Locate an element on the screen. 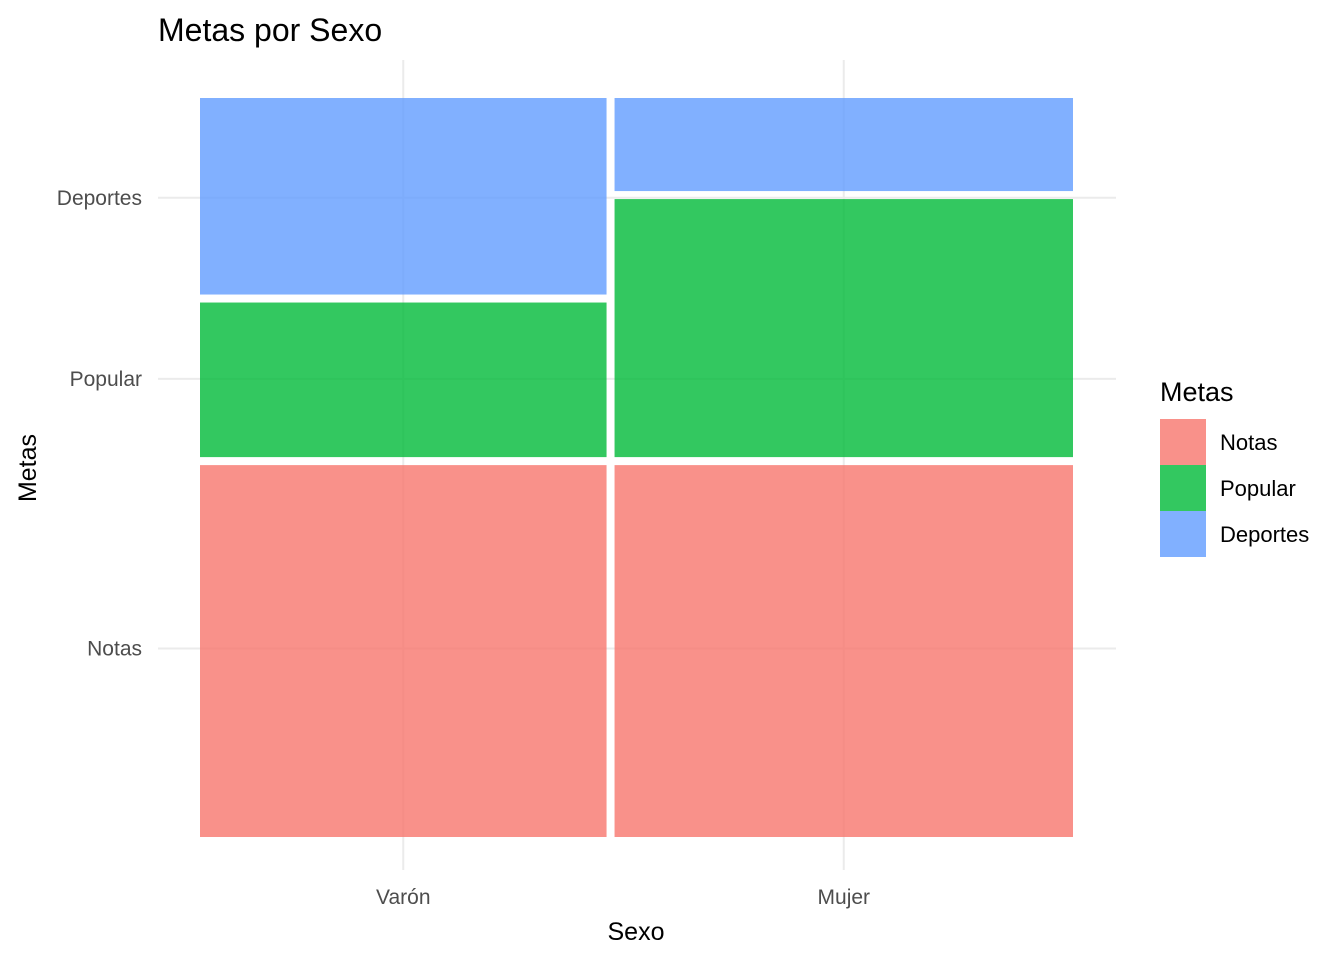 The width and height of the screenshot is (1344, 960). y-tick-label: Popular is located at coordinates (106, 379).